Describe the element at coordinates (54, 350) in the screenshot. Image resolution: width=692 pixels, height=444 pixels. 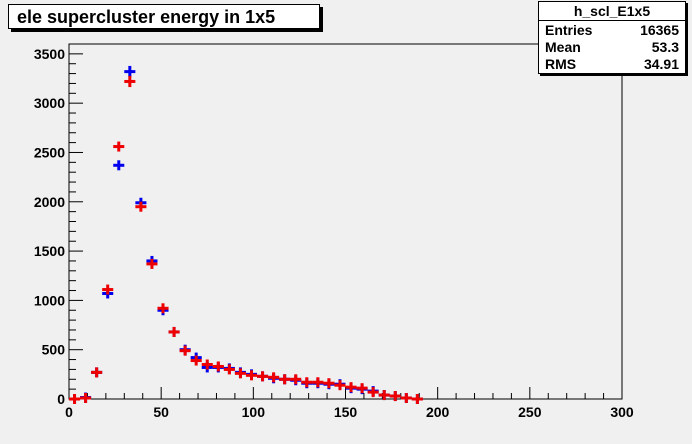
I see `y-tick-label: 500` at that location.